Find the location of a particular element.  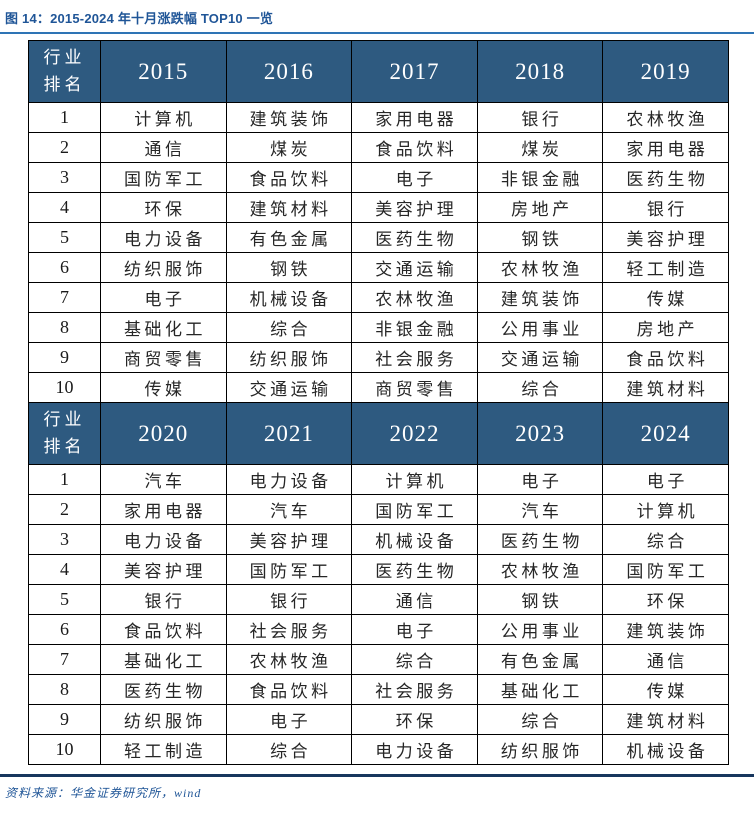

source-note: 资料来源：华金证券研究所，wind is located at coordinates (103, 793).